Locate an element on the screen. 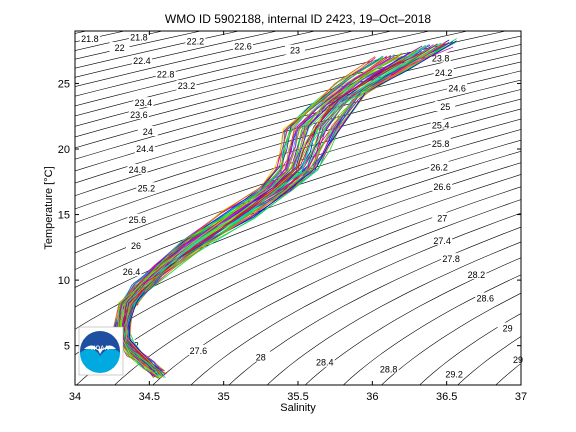 The image size is (576, 432). contour-label: 26.4 is located at coordinates (132, 272).